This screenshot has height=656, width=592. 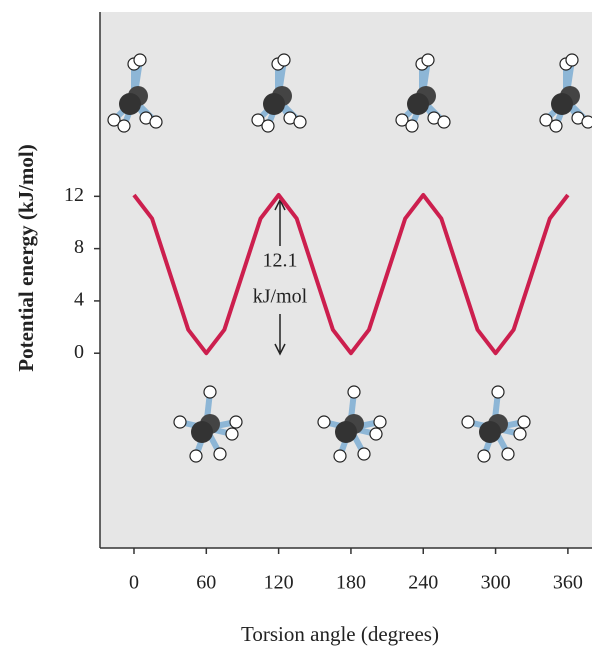 I want to click on annotation: kJ/mol, so click(x=280, y=297).